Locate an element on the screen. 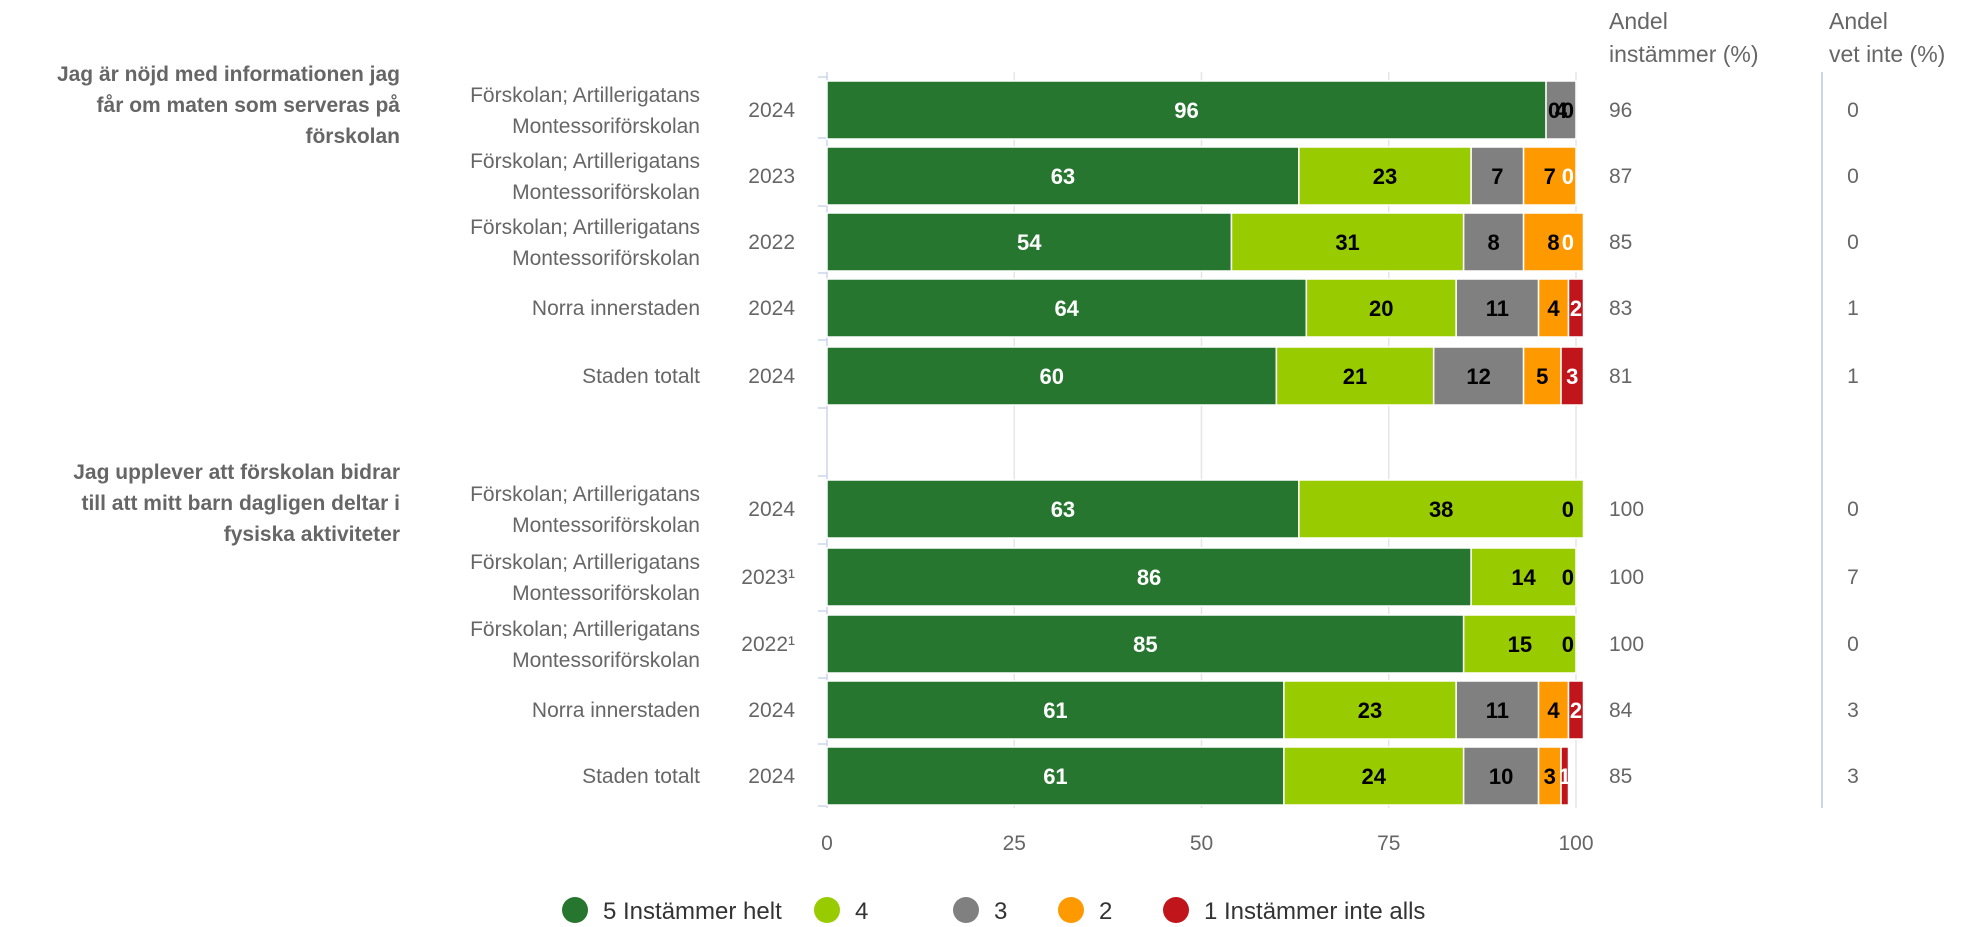 The width and height of the screenshot is (1970, 927). legend: 5 Instämmer helt 4 3 2 1 Instämmer inte alls is located at coordinates (993, 911).